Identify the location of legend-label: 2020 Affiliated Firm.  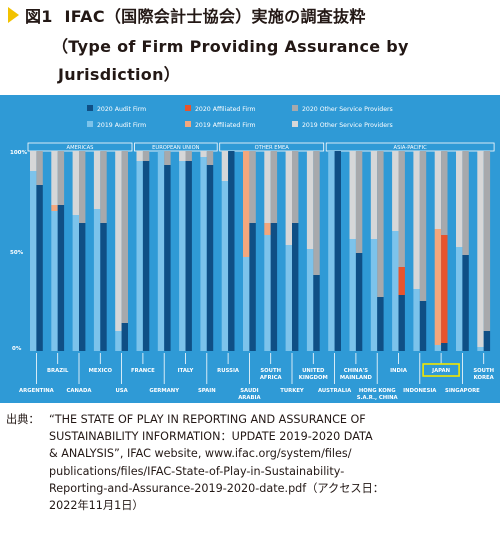
(225, 109).